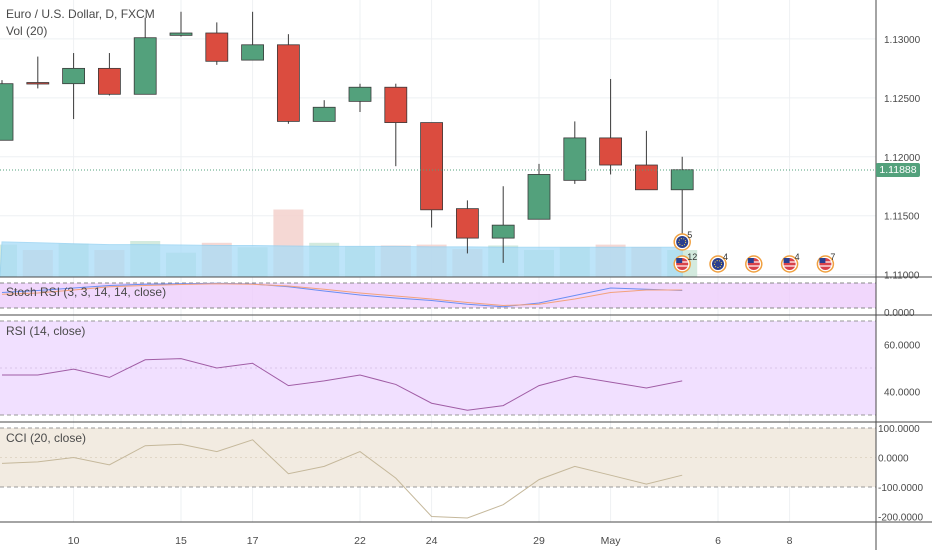 This screenshot has height=555, width=932. I want to click on stoch-rsi-label: Stoch RSI (3, 3, 14, 14, close), so click(86, 292).